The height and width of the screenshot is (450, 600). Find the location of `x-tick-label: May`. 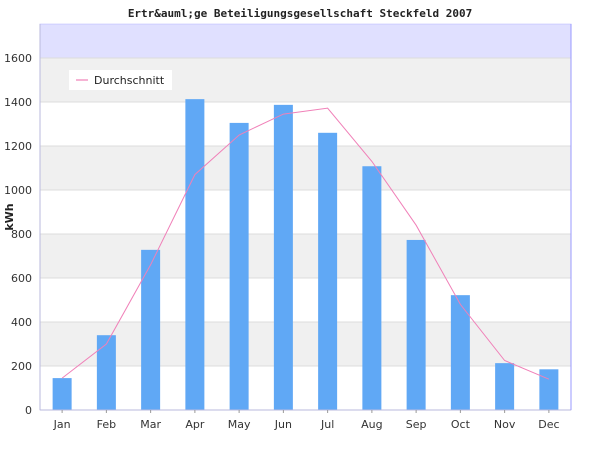

x-tick-label: May is located at coordinates (239, 424).